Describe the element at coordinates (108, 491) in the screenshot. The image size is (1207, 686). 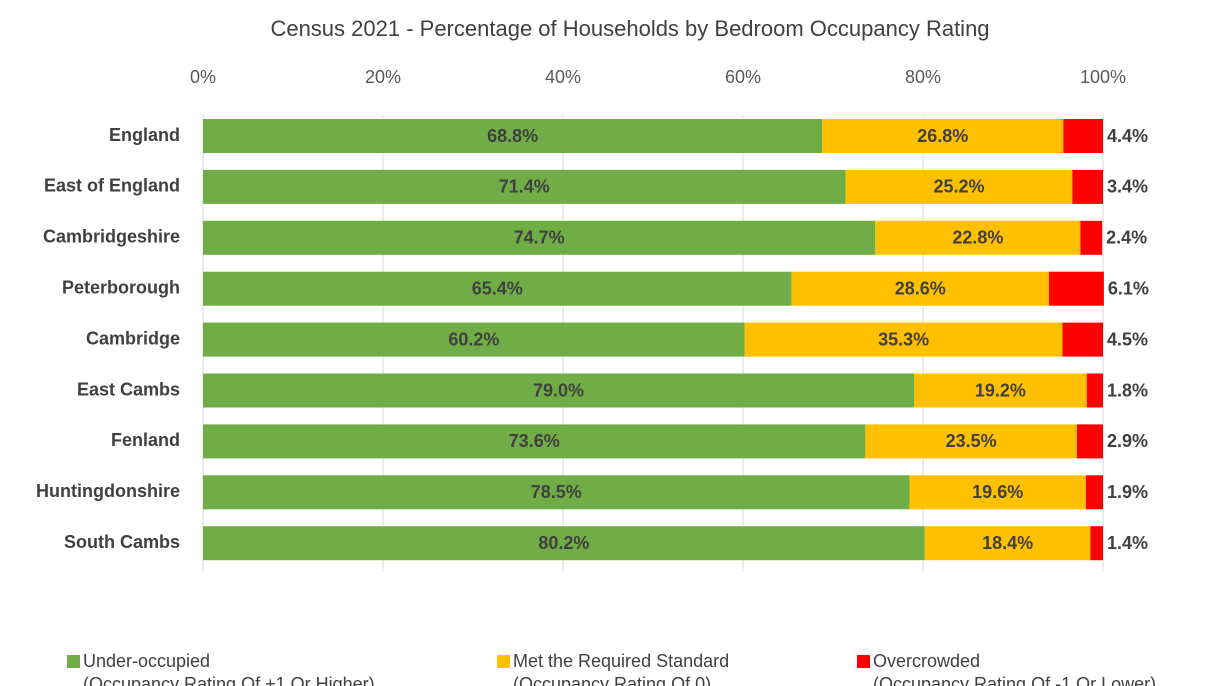
I see `y-tick-label: Huntingdonshire` at that location.